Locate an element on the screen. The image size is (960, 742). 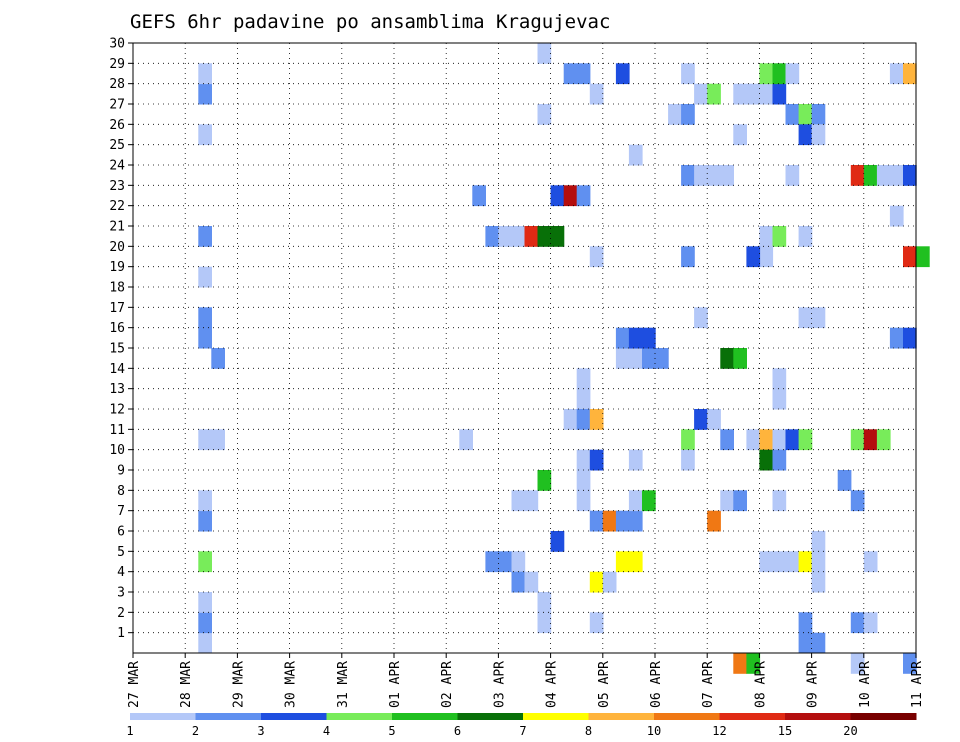
y-tick-label: 7 is located at coordinates (121, 511).